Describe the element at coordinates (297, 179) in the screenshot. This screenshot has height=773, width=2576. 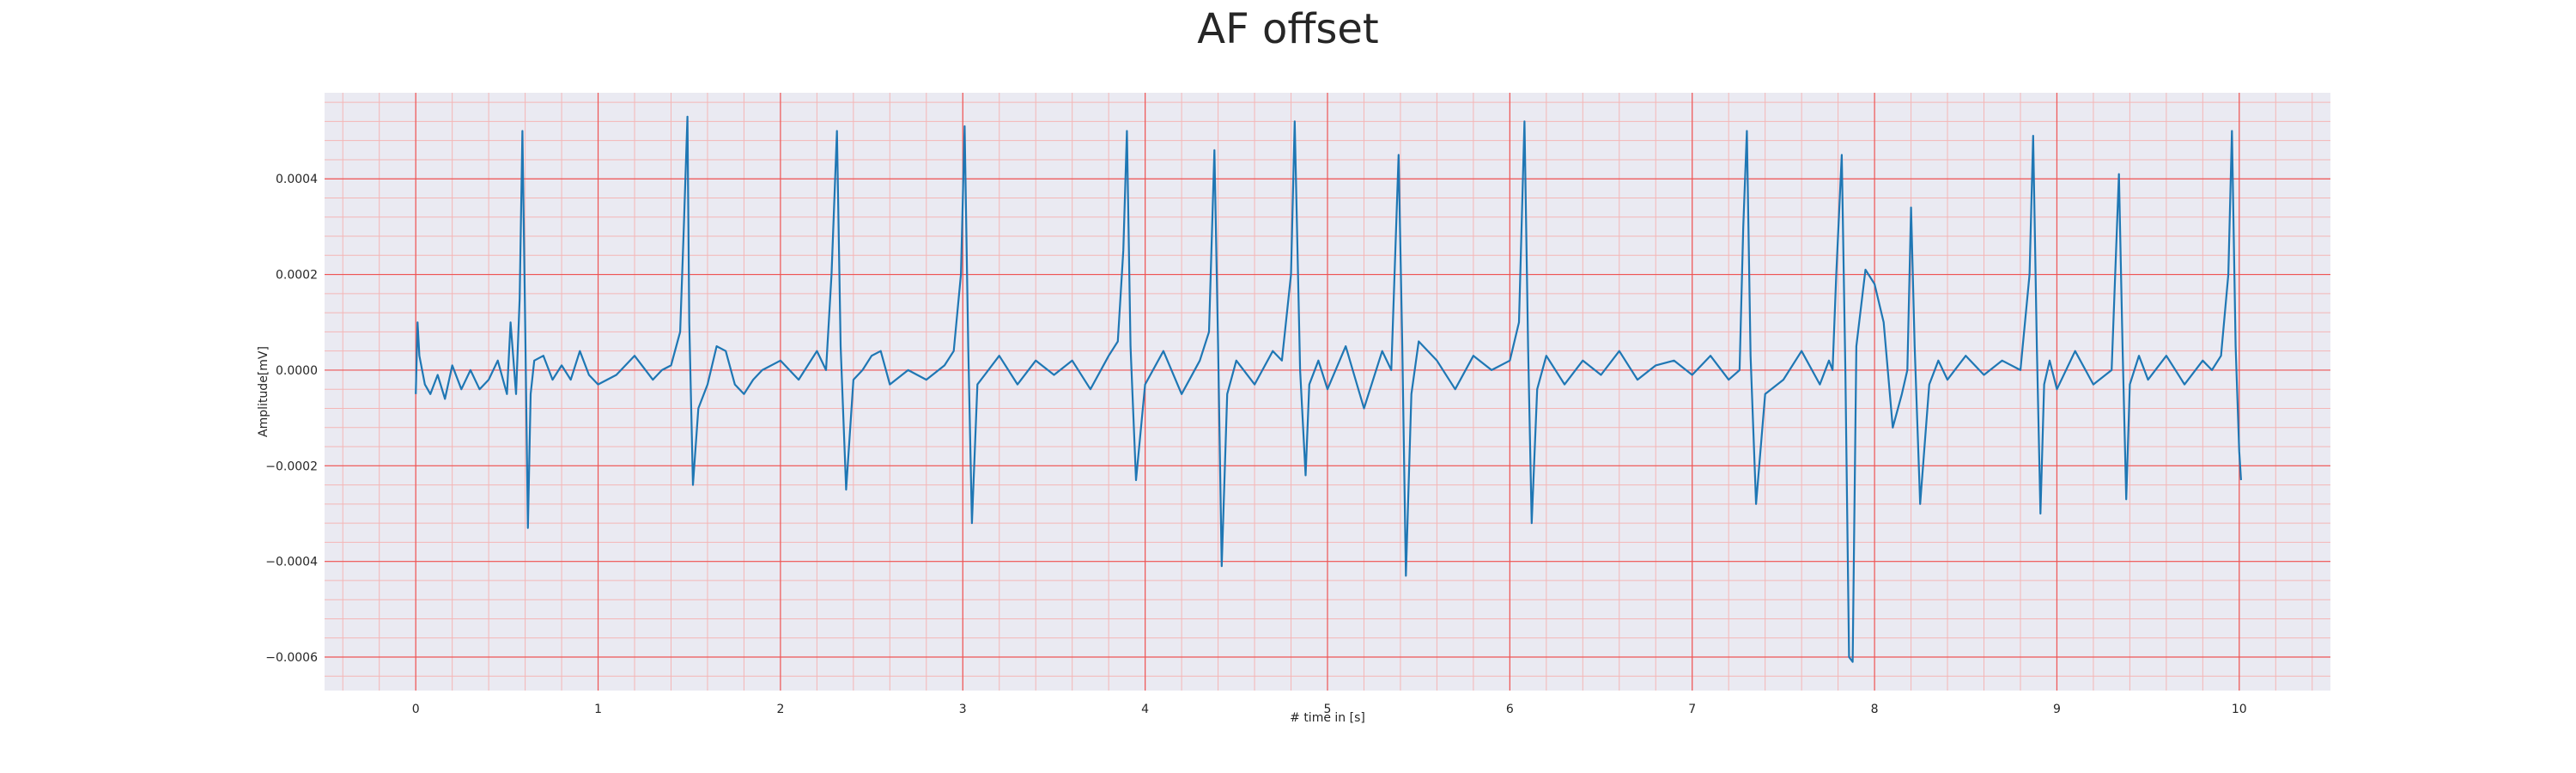
I see `y-tick-label: 0.0004` at that location.